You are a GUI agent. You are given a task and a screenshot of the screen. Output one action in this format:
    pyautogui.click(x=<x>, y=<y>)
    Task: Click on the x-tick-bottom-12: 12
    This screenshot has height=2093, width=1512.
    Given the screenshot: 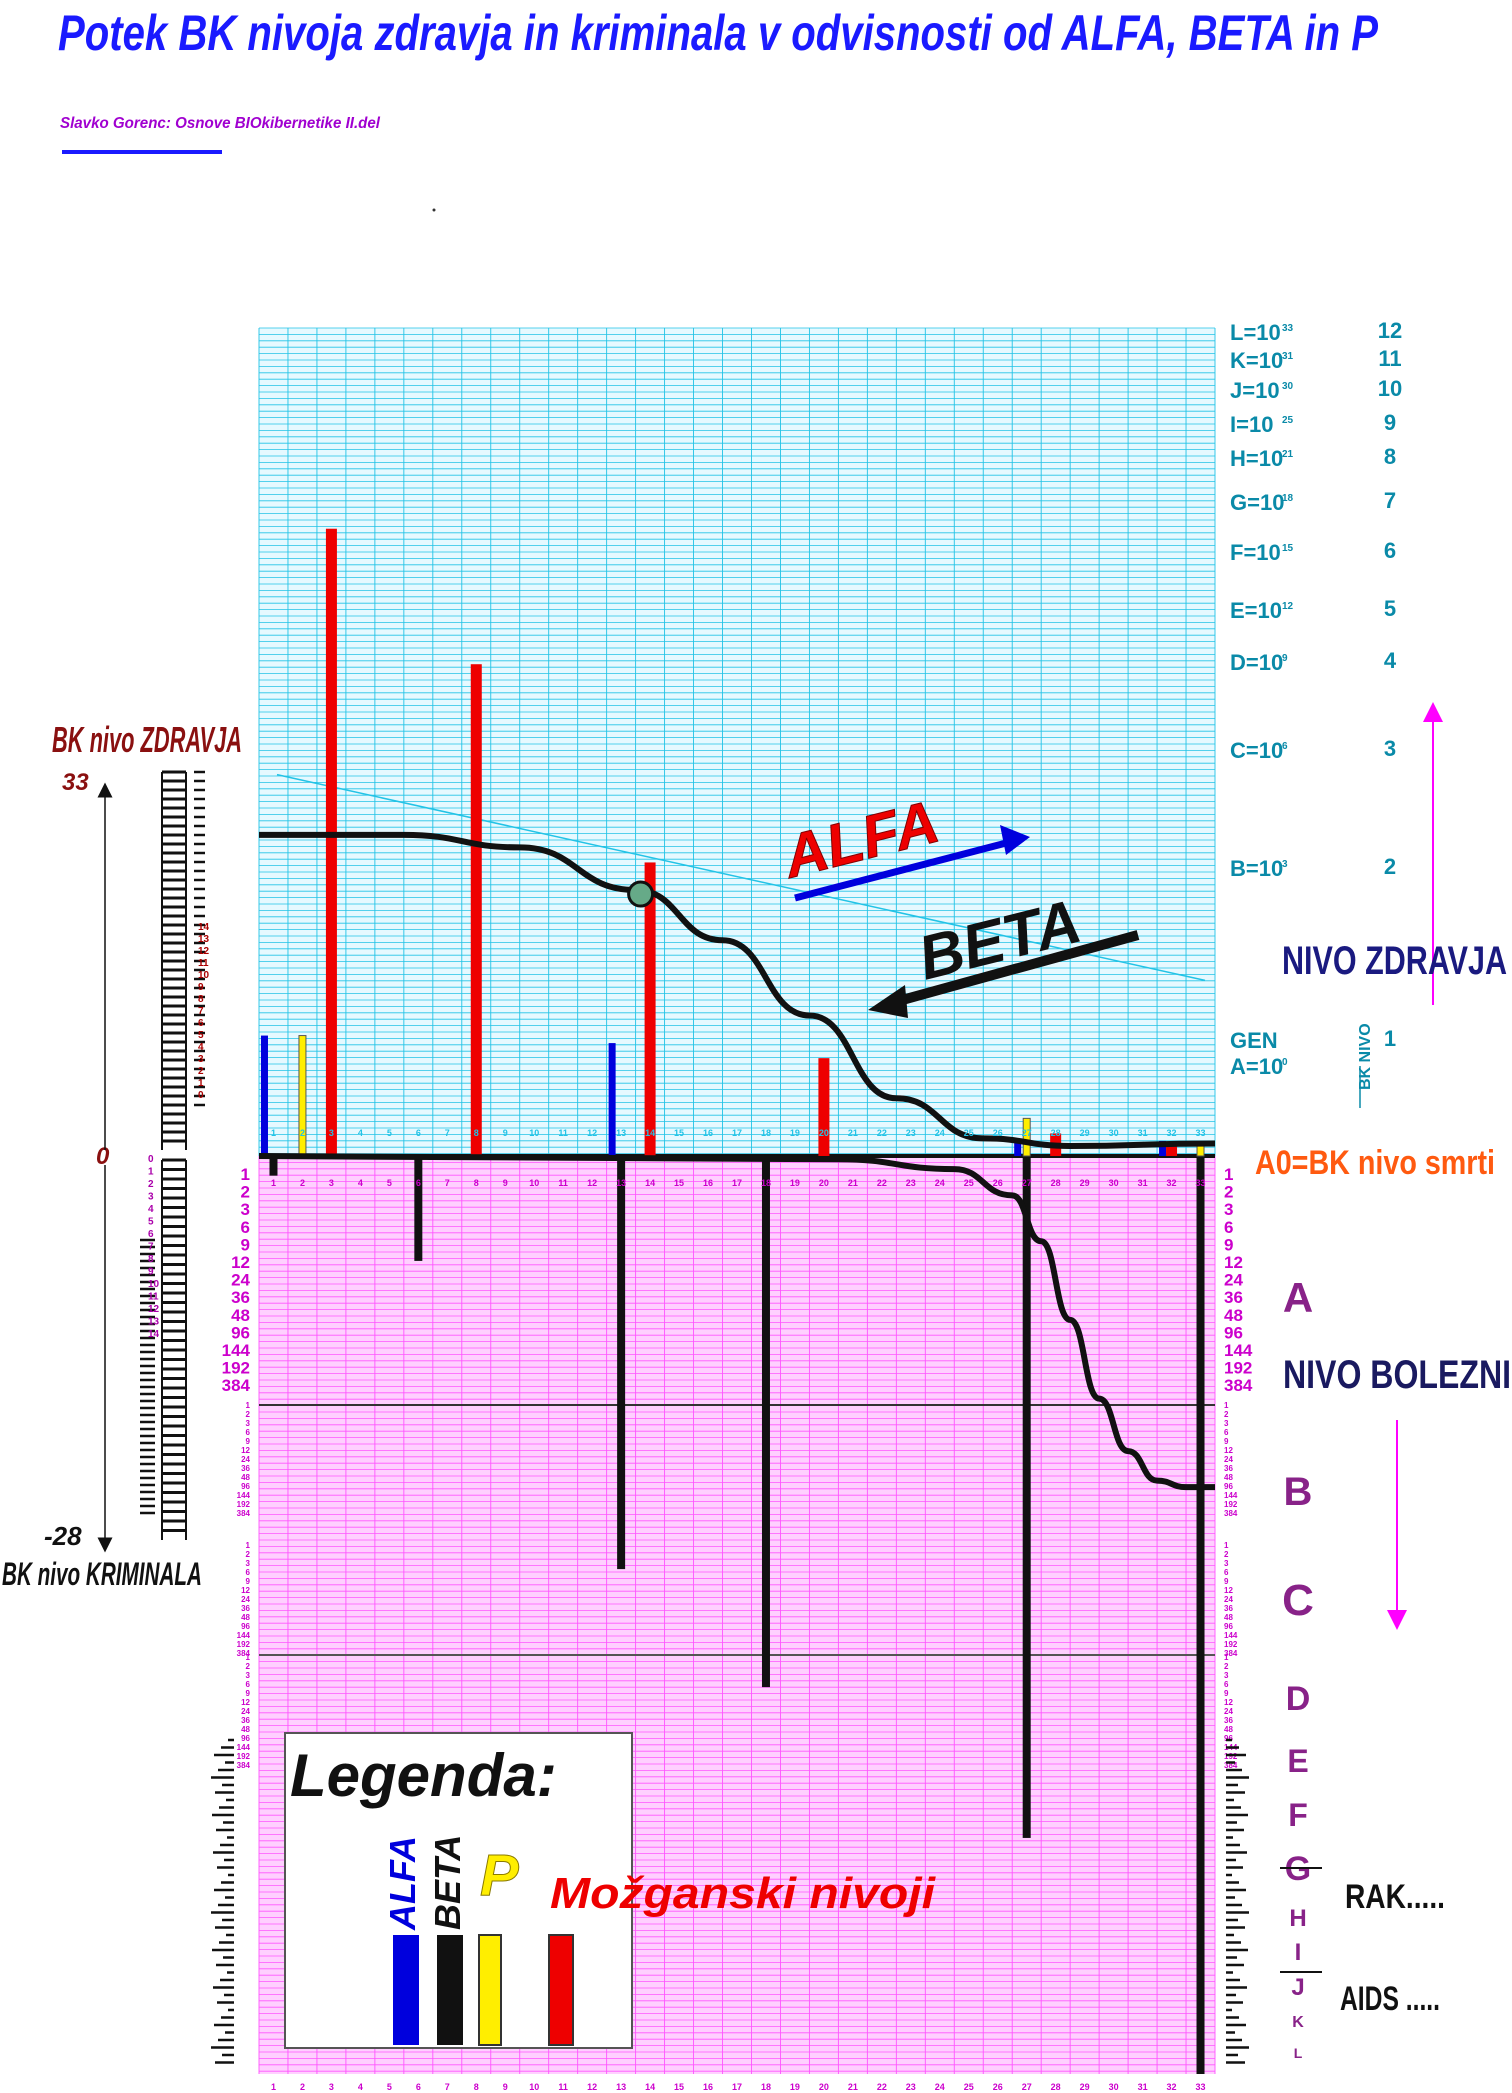 What is the action you would take?
    pyautogui.click(x=592, y=2087)
    